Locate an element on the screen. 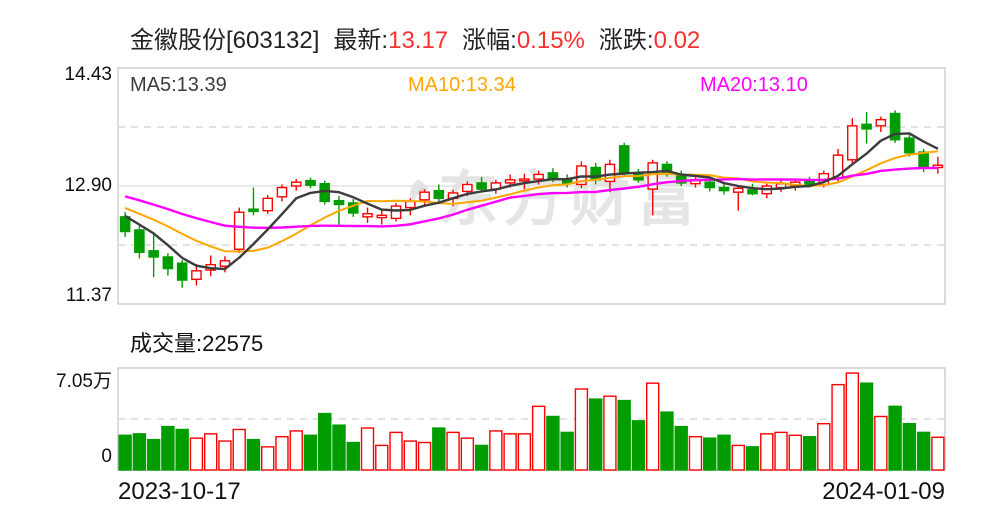 The image size is (1000, 523). price-axis-max: 14.43 is located at coordinates (88, 74).